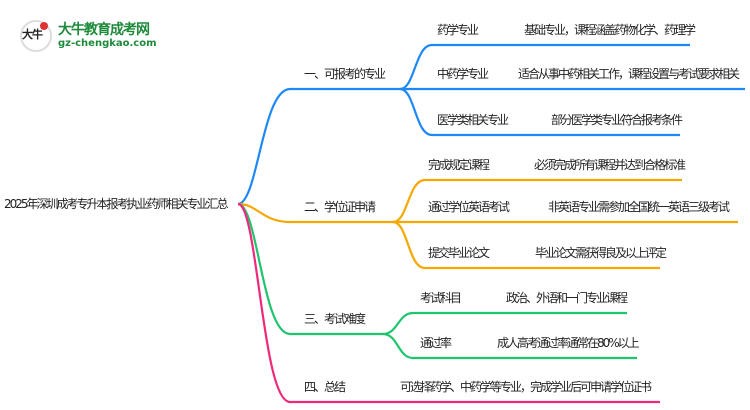  I want to click on logo: 大牛 大牛教育成考网 gz-chengkao.com, so click(88, 36).